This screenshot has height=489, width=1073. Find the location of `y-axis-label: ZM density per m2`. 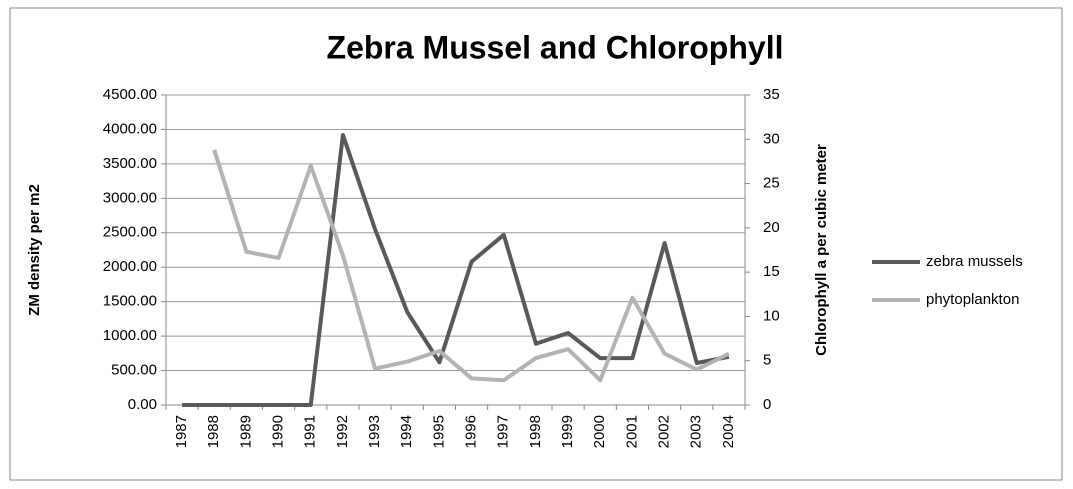

y-axis-label: ZM density per m2 is located at coordinates (34, 250).